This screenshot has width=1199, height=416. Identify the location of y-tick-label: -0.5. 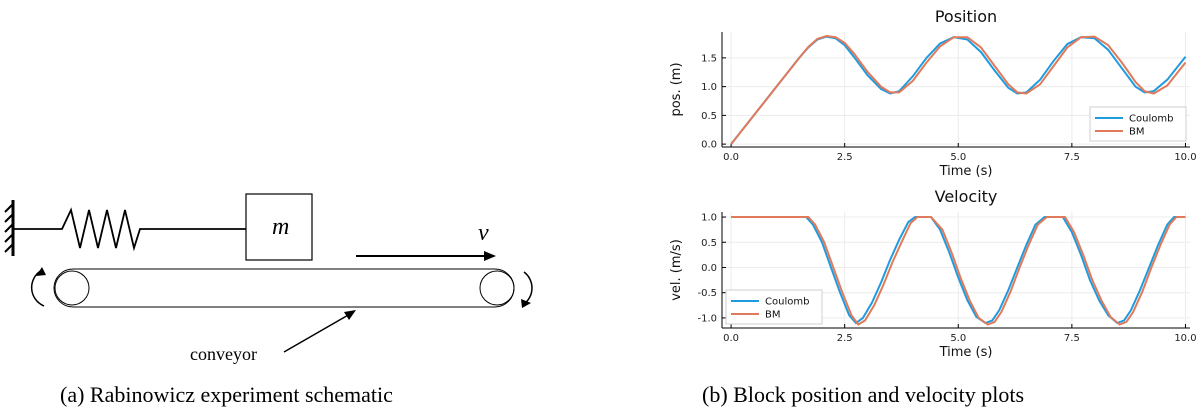
(707, 293).